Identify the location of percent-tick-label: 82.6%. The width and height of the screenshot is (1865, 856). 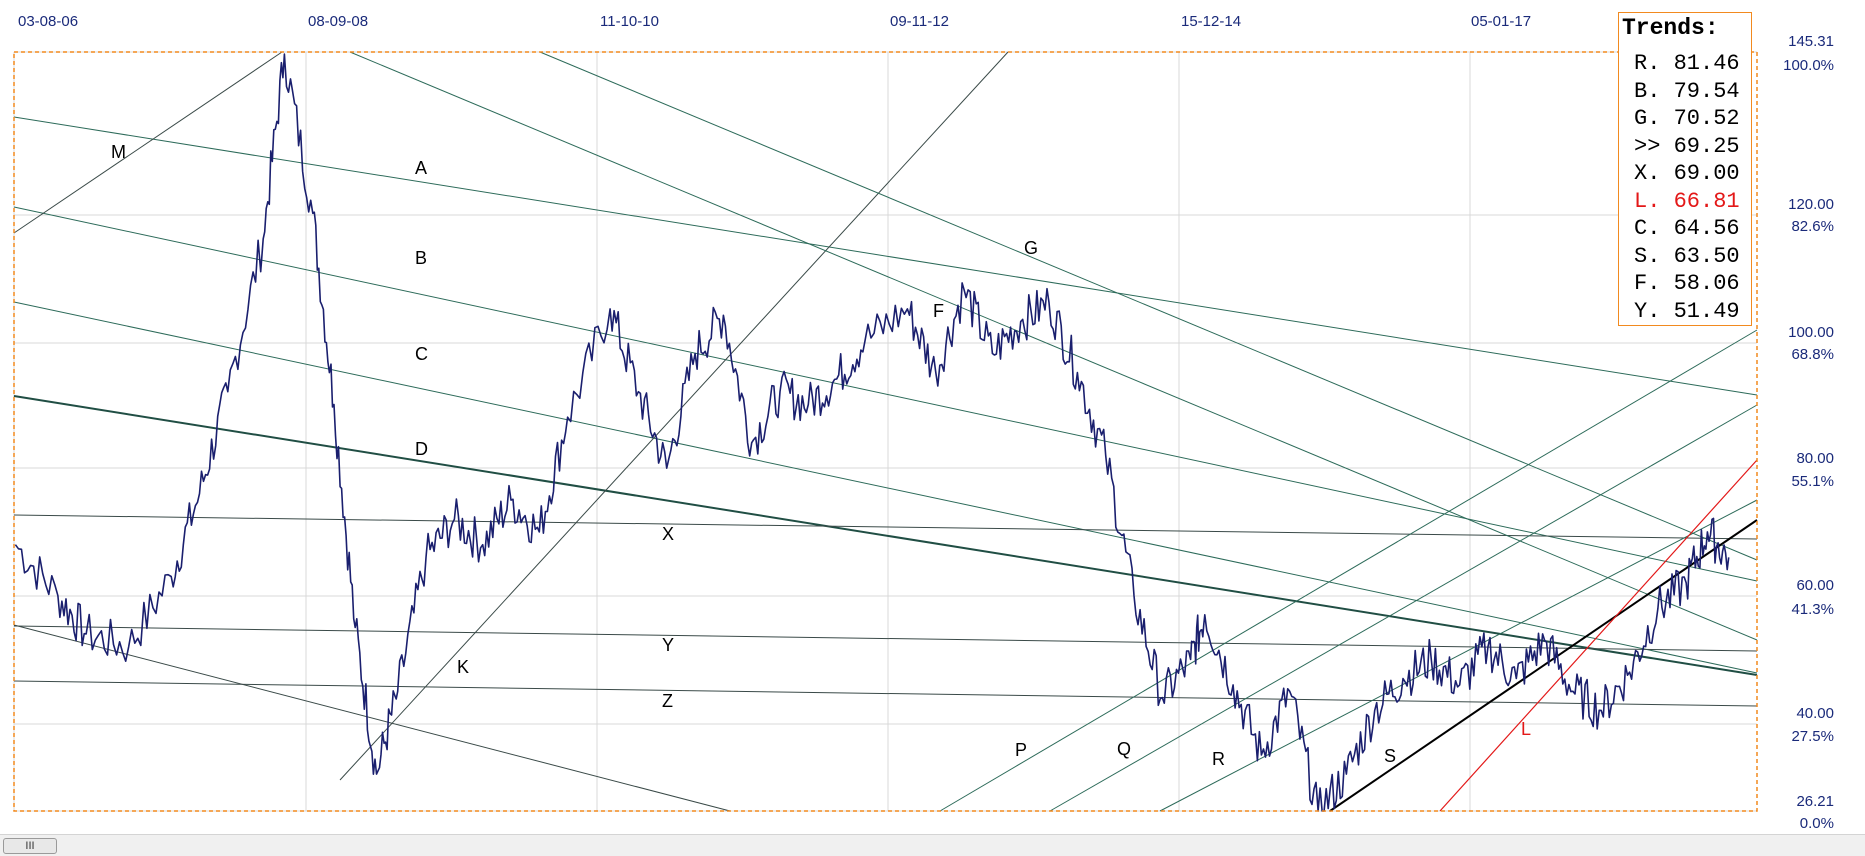
(1812, 226).